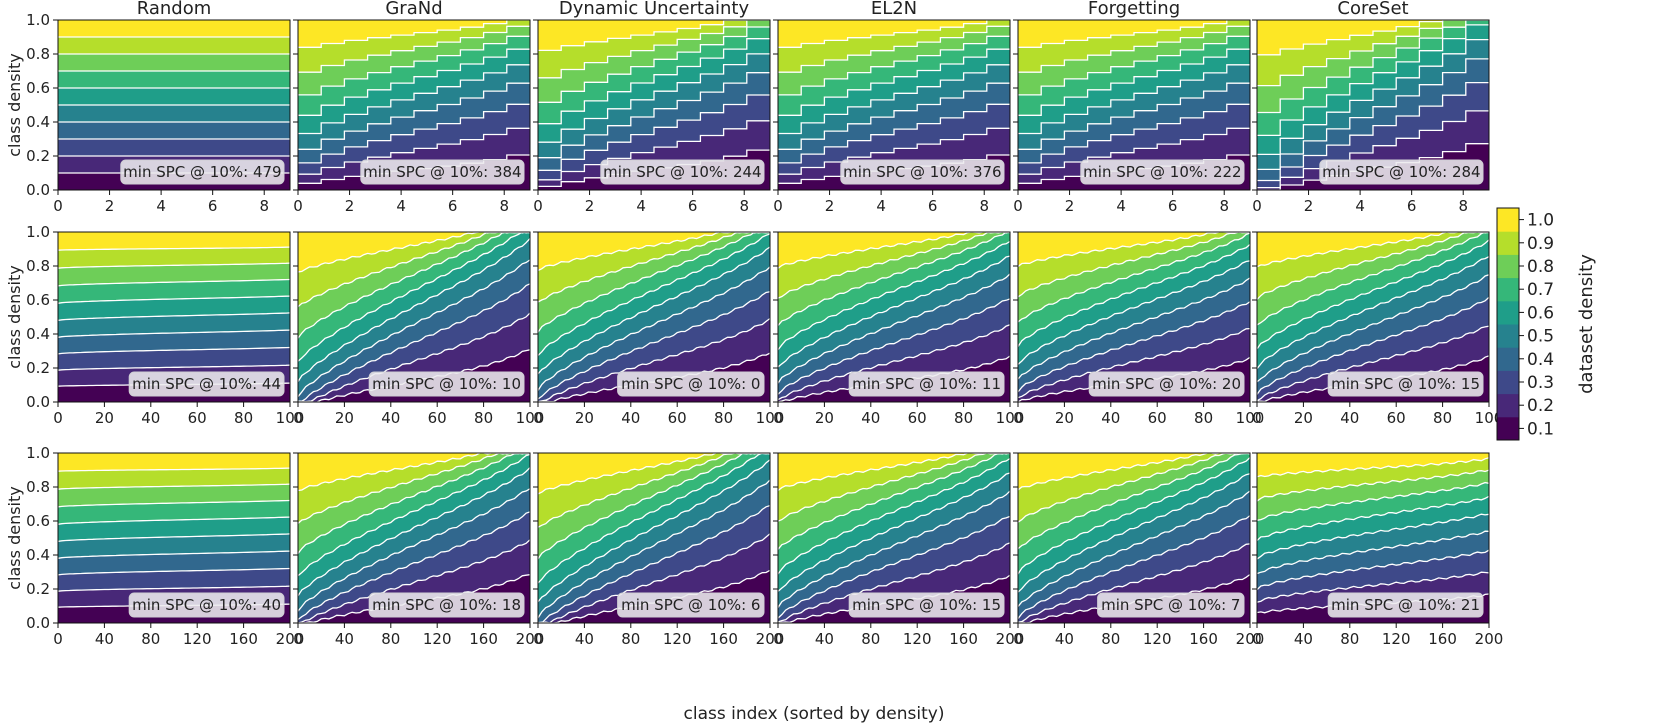  Describe the element at coordinates (14, 537) in the screenshot. I see `y-axis-label-row-3: class density` at that location.